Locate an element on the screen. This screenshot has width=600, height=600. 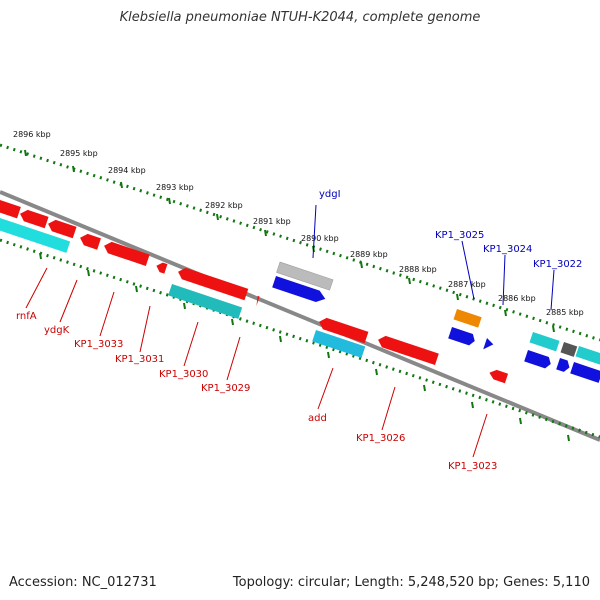
scale-label: 2893 kbp is located at coordinates (175, 187).